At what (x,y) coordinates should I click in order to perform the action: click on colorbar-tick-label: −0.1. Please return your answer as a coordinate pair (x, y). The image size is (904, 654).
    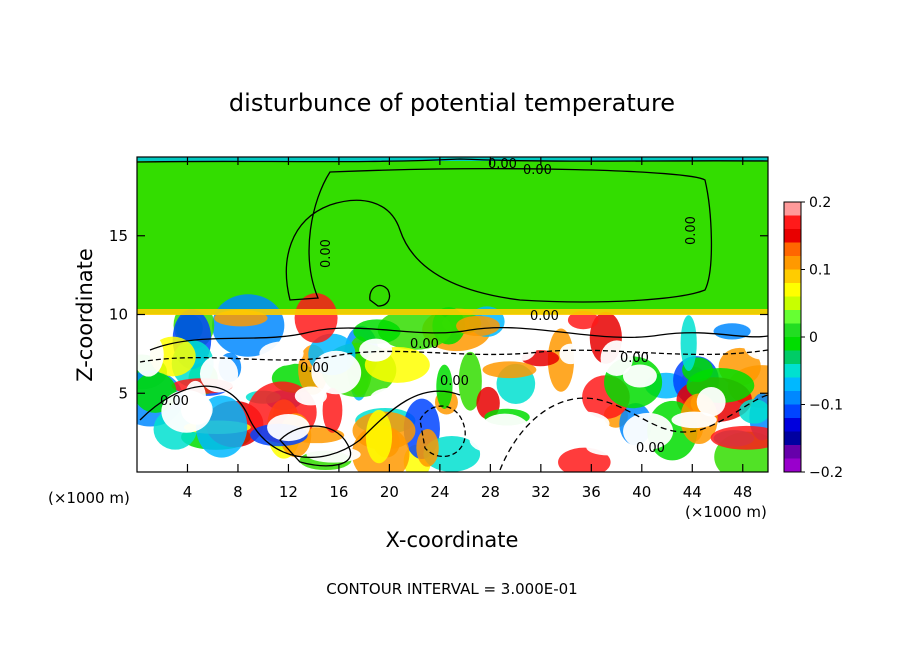
    Looking at the image, I should click on (826, 406).